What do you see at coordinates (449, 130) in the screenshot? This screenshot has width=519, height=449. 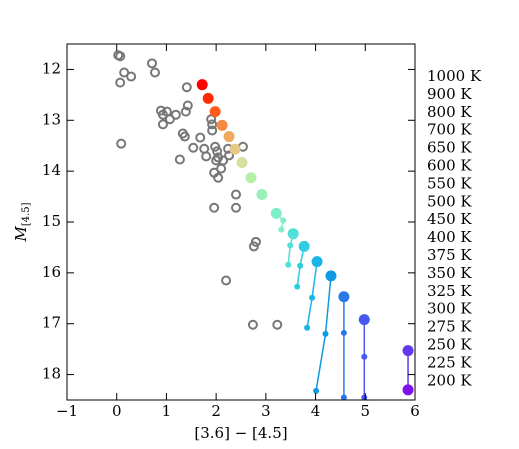 I see `legend-label: 700 K` at bounding box center [449, 130].